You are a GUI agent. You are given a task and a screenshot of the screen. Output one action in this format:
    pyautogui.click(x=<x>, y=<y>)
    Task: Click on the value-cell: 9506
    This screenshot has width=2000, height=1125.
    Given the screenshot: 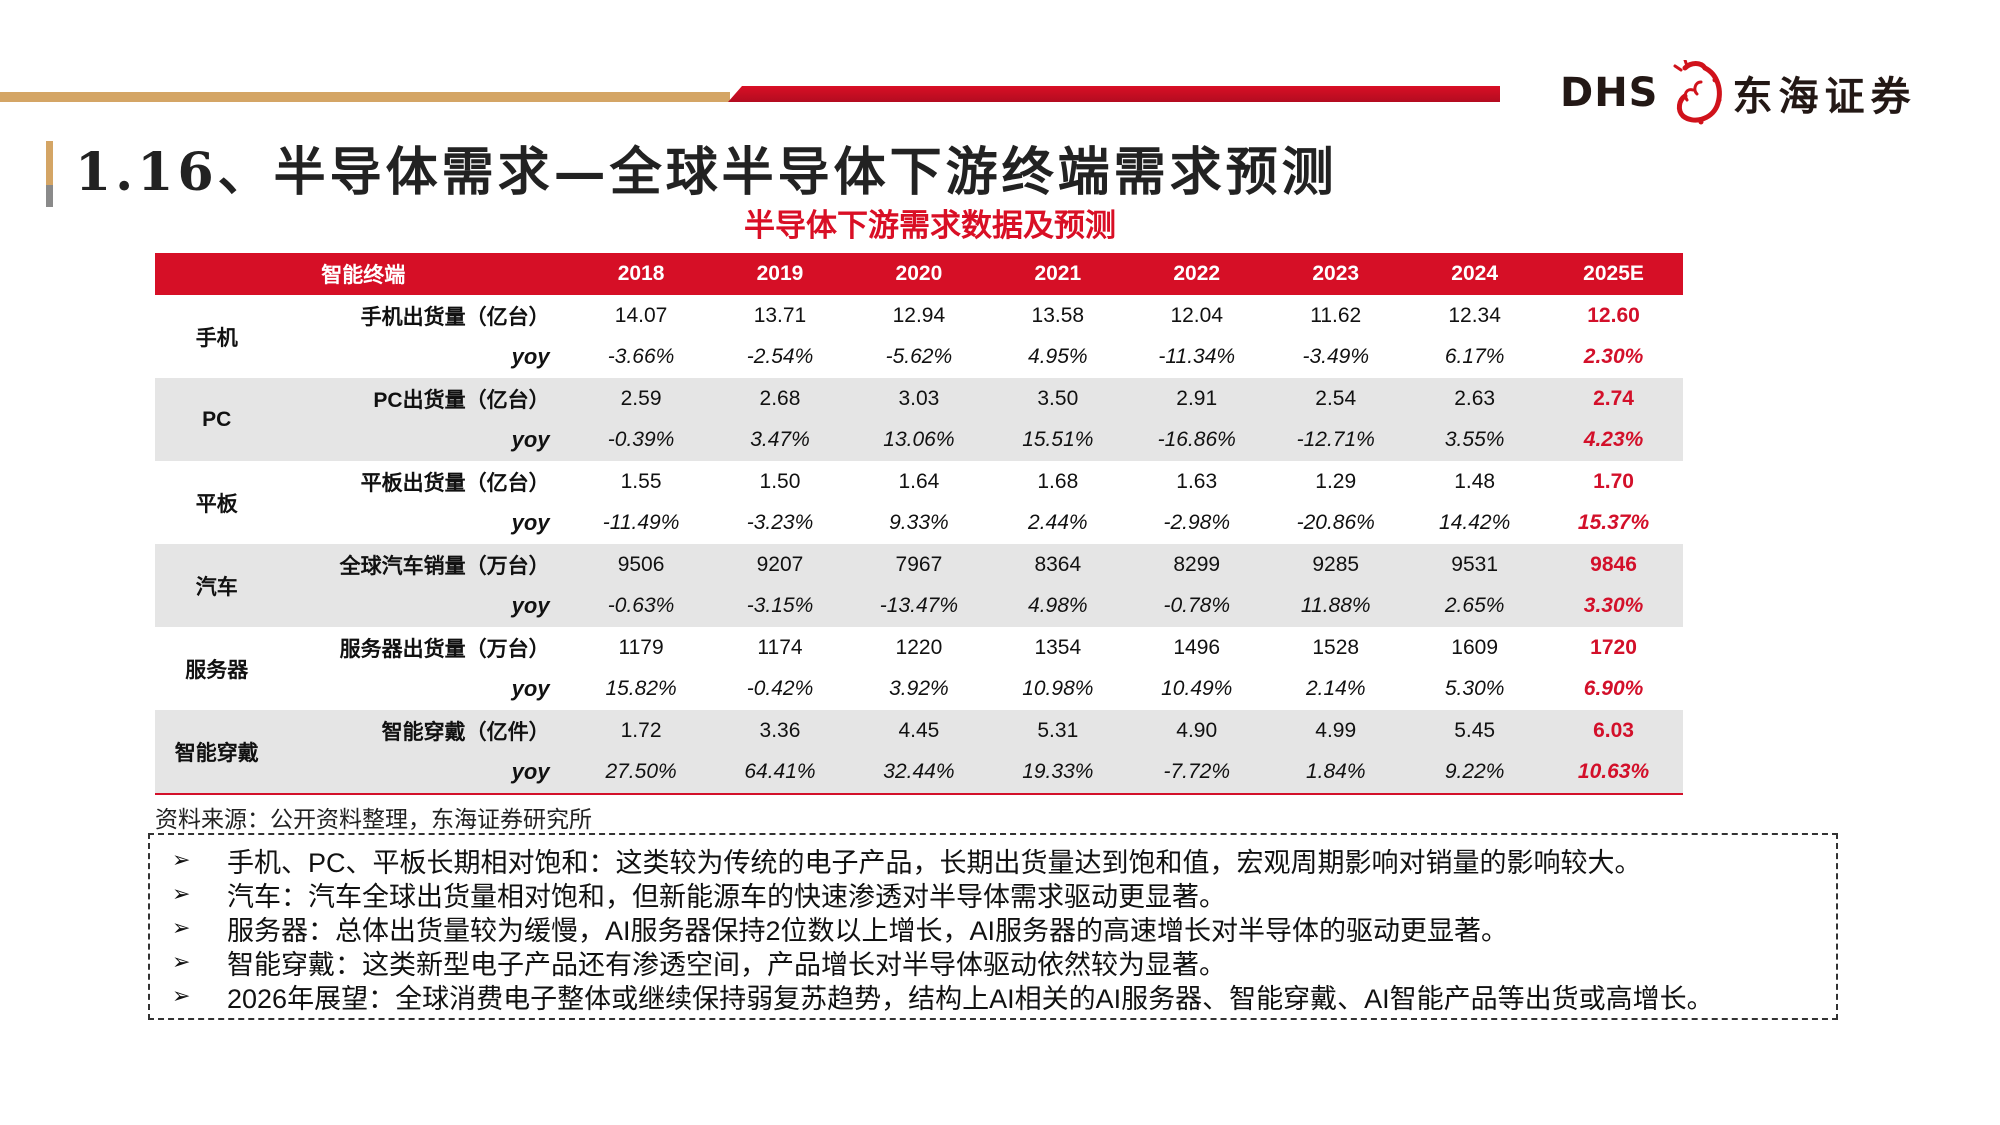 What is the action you would take?
    pyautogui.click(x=641, y=565)
    